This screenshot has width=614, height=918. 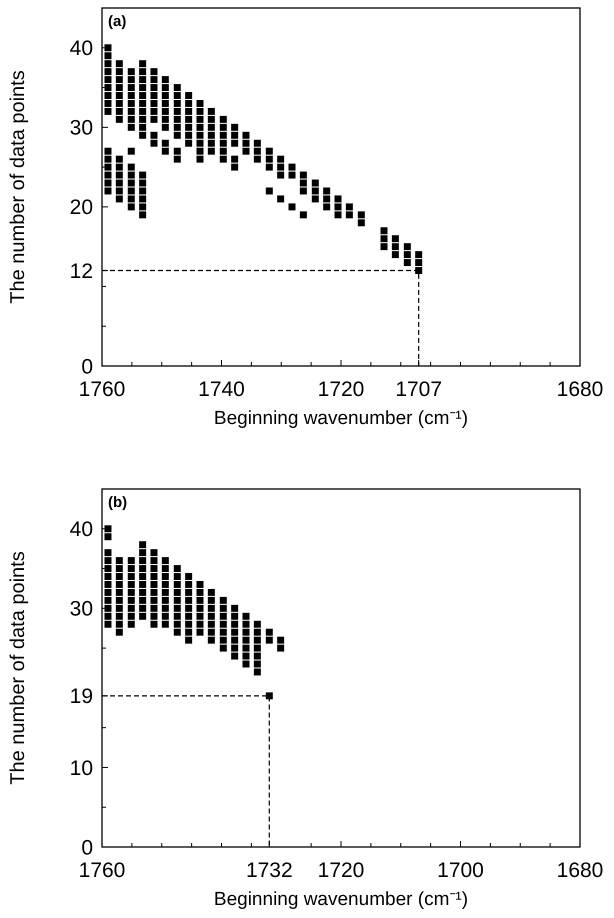 I want to click on y-tick-label: 10, so click(x=81, y=768).